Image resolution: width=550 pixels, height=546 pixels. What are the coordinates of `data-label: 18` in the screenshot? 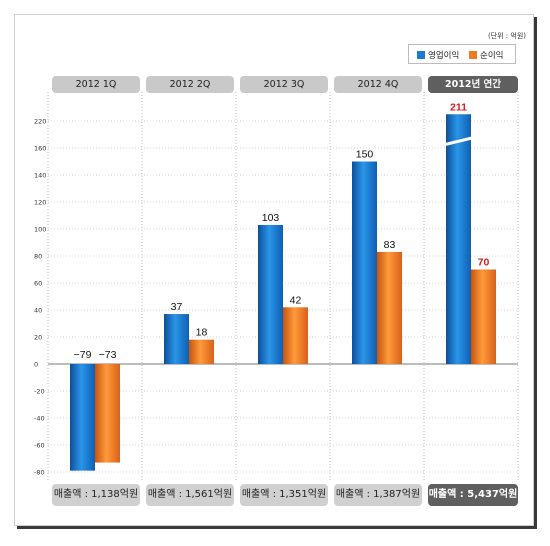 It's located at (202, 333).